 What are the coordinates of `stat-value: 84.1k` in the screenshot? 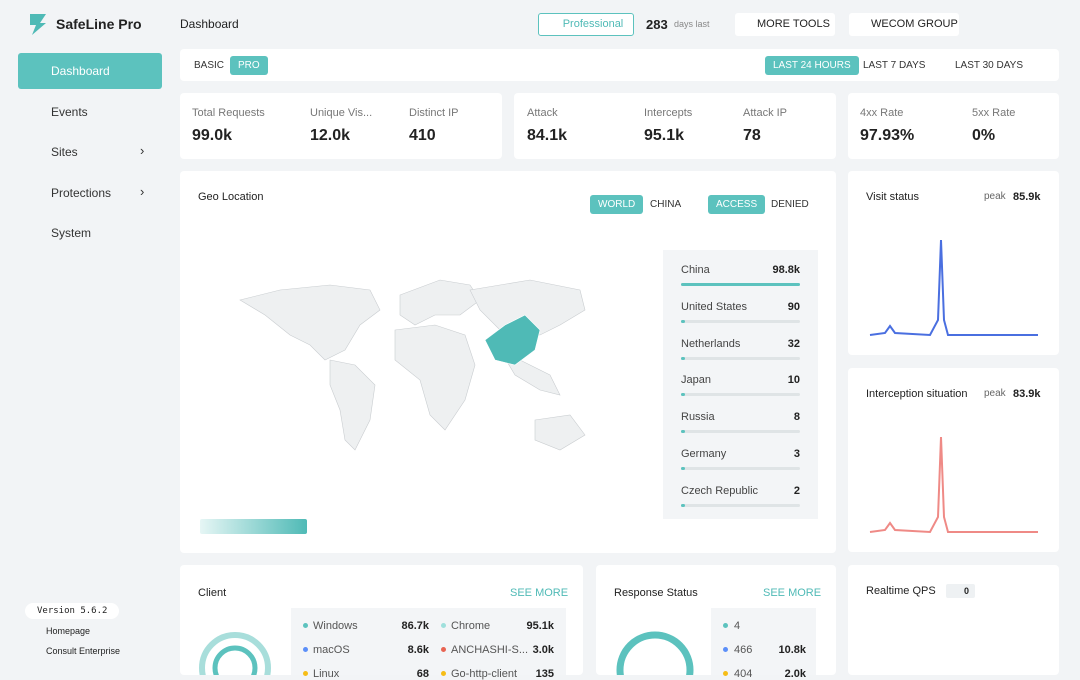 It's located at (547, 135).